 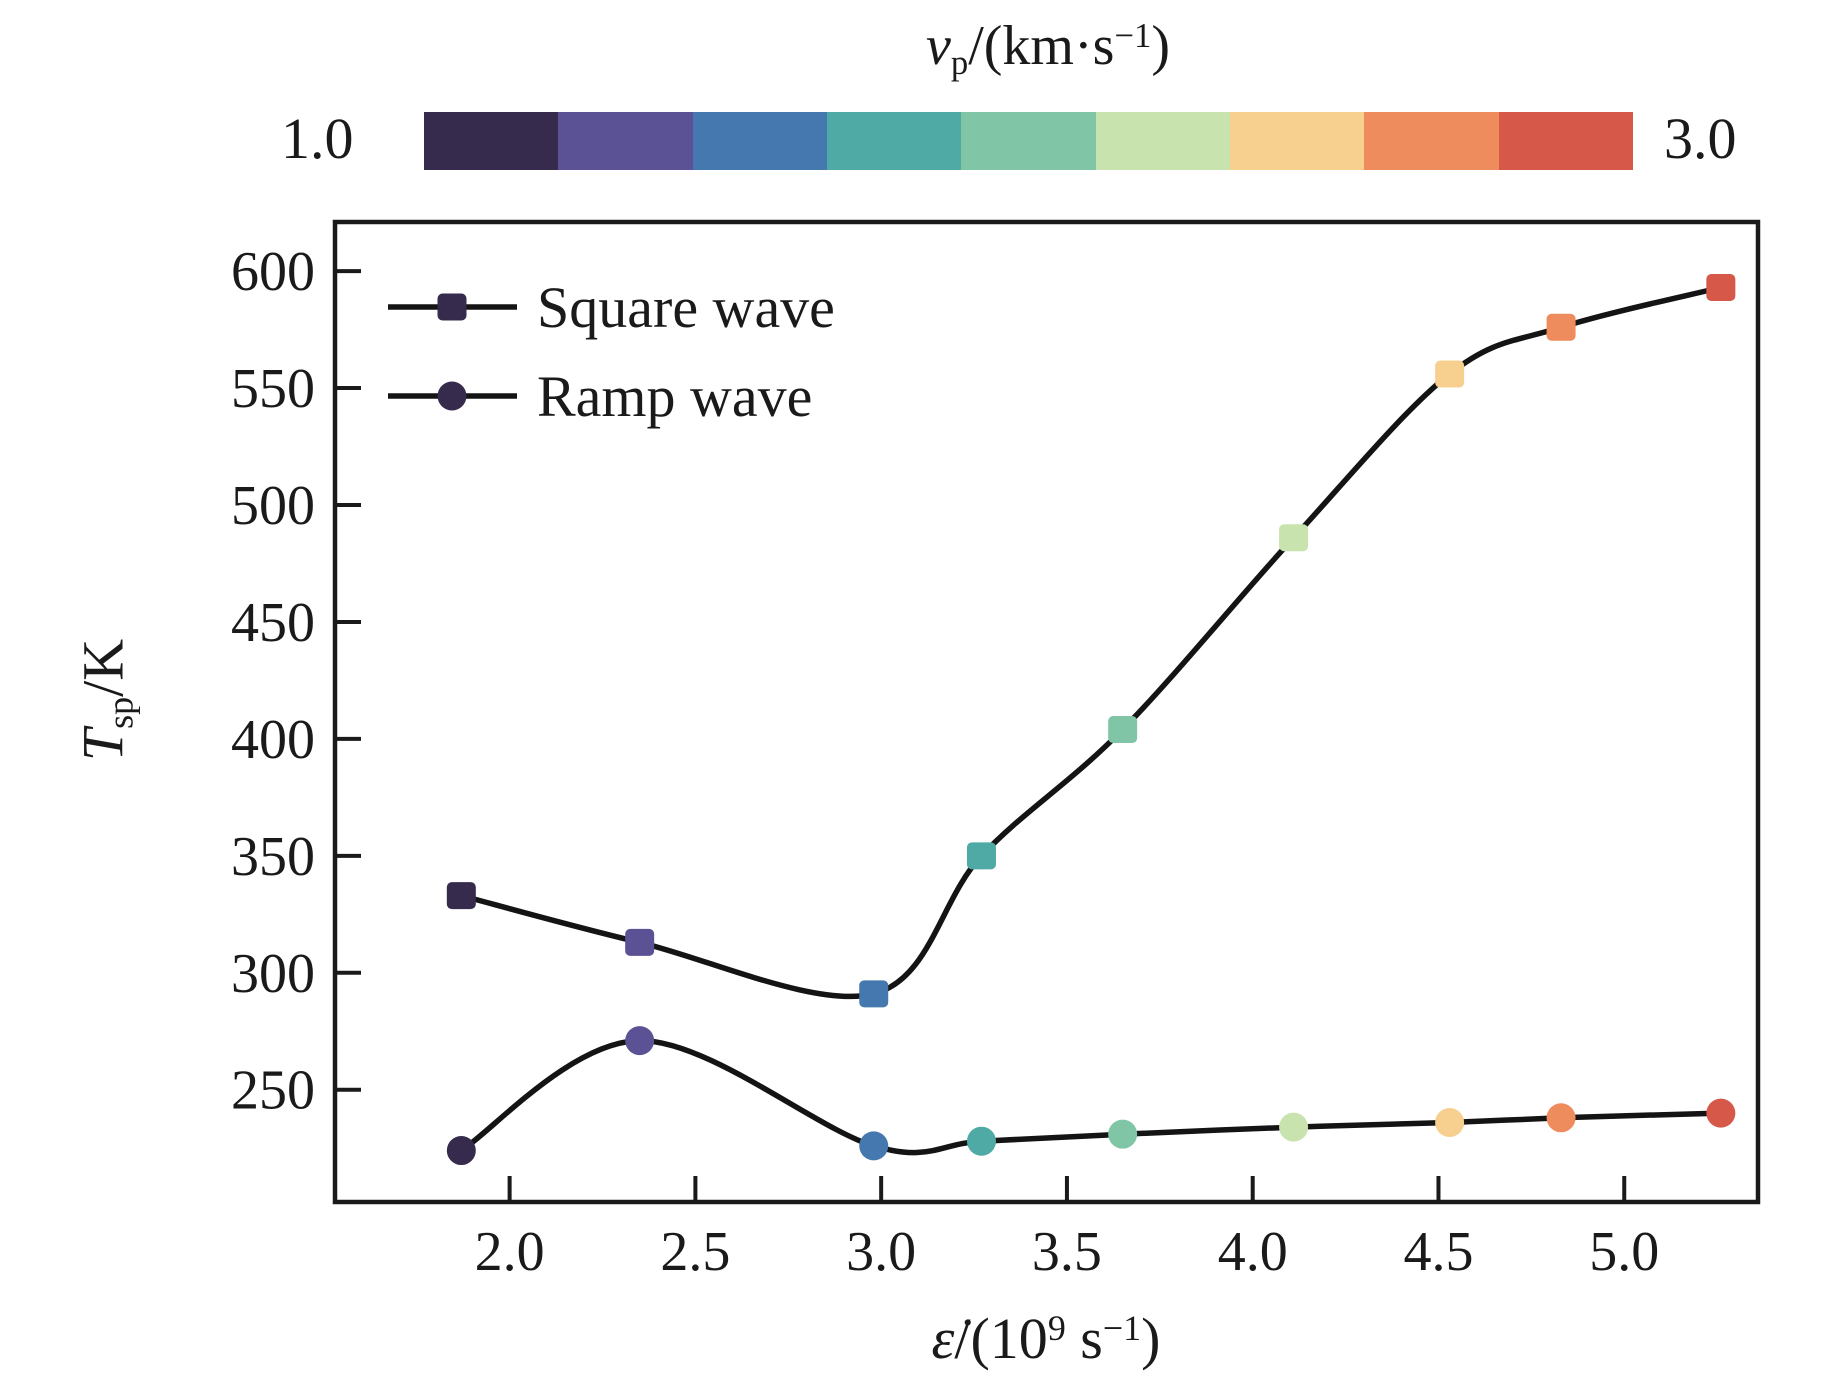 I want to click on legend-marker-square, so click(x=452, y=307).